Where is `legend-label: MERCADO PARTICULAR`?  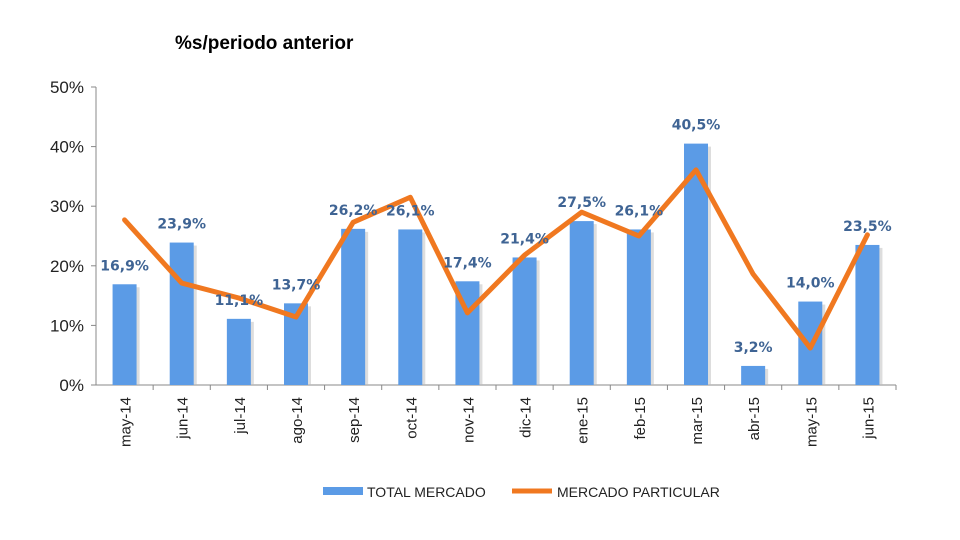
legend-label: MERCADO PARTICULAR is located at coordinates (638, 492).